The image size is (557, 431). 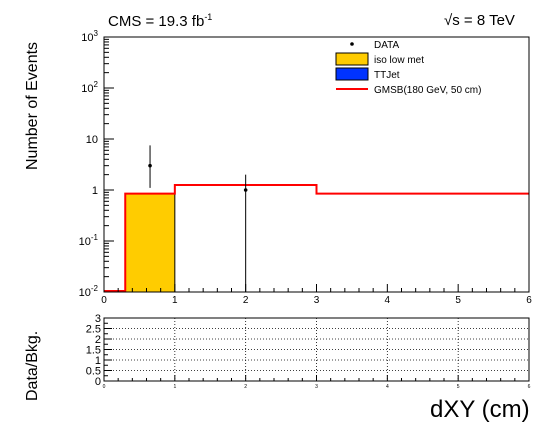 What do you see at coordinates (32, 365) in the screenshot?
I see `lower-y-axis-title: Data/Bkg.` at bounding box center [32, 365].